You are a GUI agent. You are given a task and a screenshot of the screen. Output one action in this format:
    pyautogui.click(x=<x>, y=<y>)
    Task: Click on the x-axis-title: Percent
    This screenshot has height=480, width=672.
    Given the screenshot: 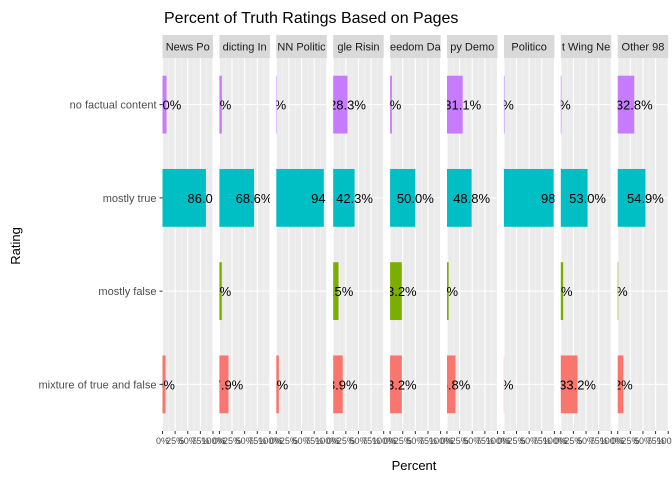 What is the action you would take?
    pyautogui.click(x=414, y=465)
    